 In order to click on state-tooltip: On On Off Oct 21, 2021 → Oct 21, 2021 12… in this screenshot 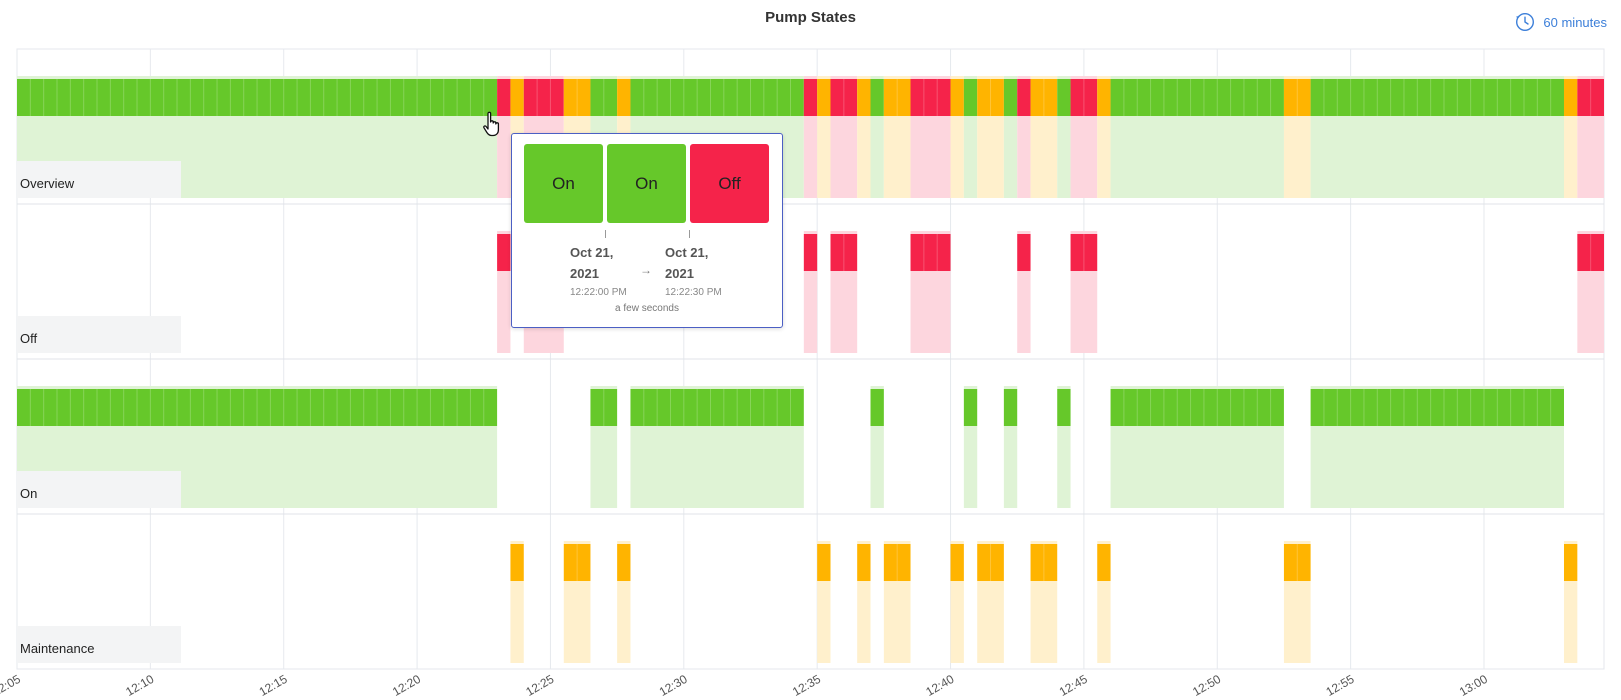, I will do `click(647, 230)`.